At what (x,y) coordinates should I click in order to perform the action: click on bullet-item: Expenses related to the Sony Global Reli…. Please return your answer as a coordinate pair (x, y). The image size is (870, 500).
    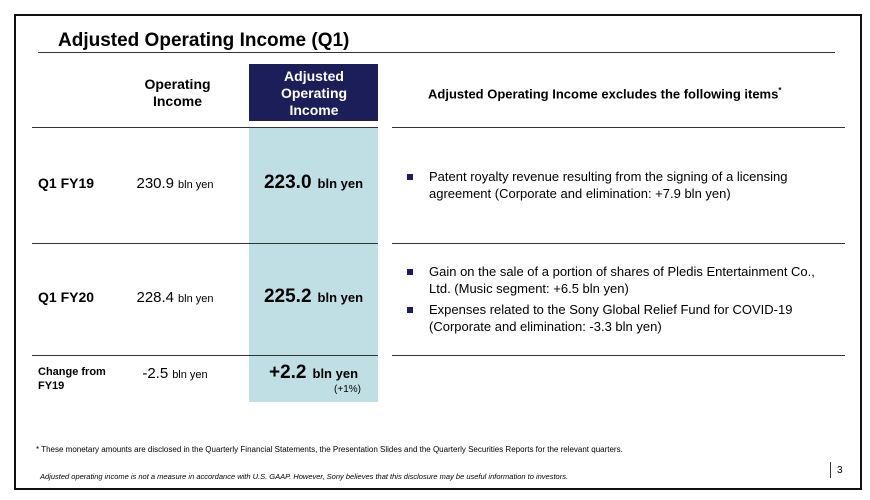
    Looking at the image, I should click on (620, 318).